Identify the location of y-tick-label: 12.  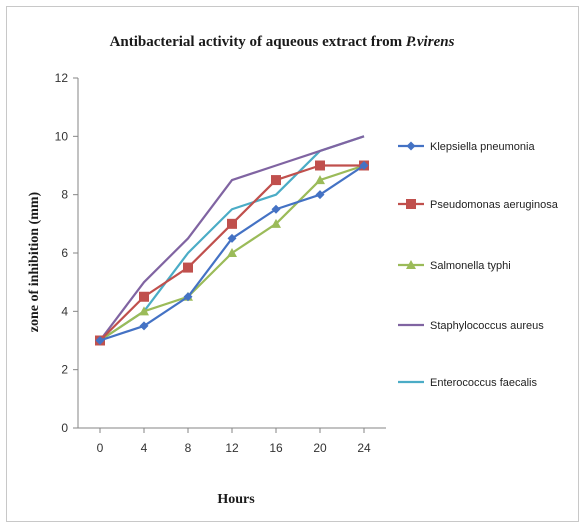
(62, 78).